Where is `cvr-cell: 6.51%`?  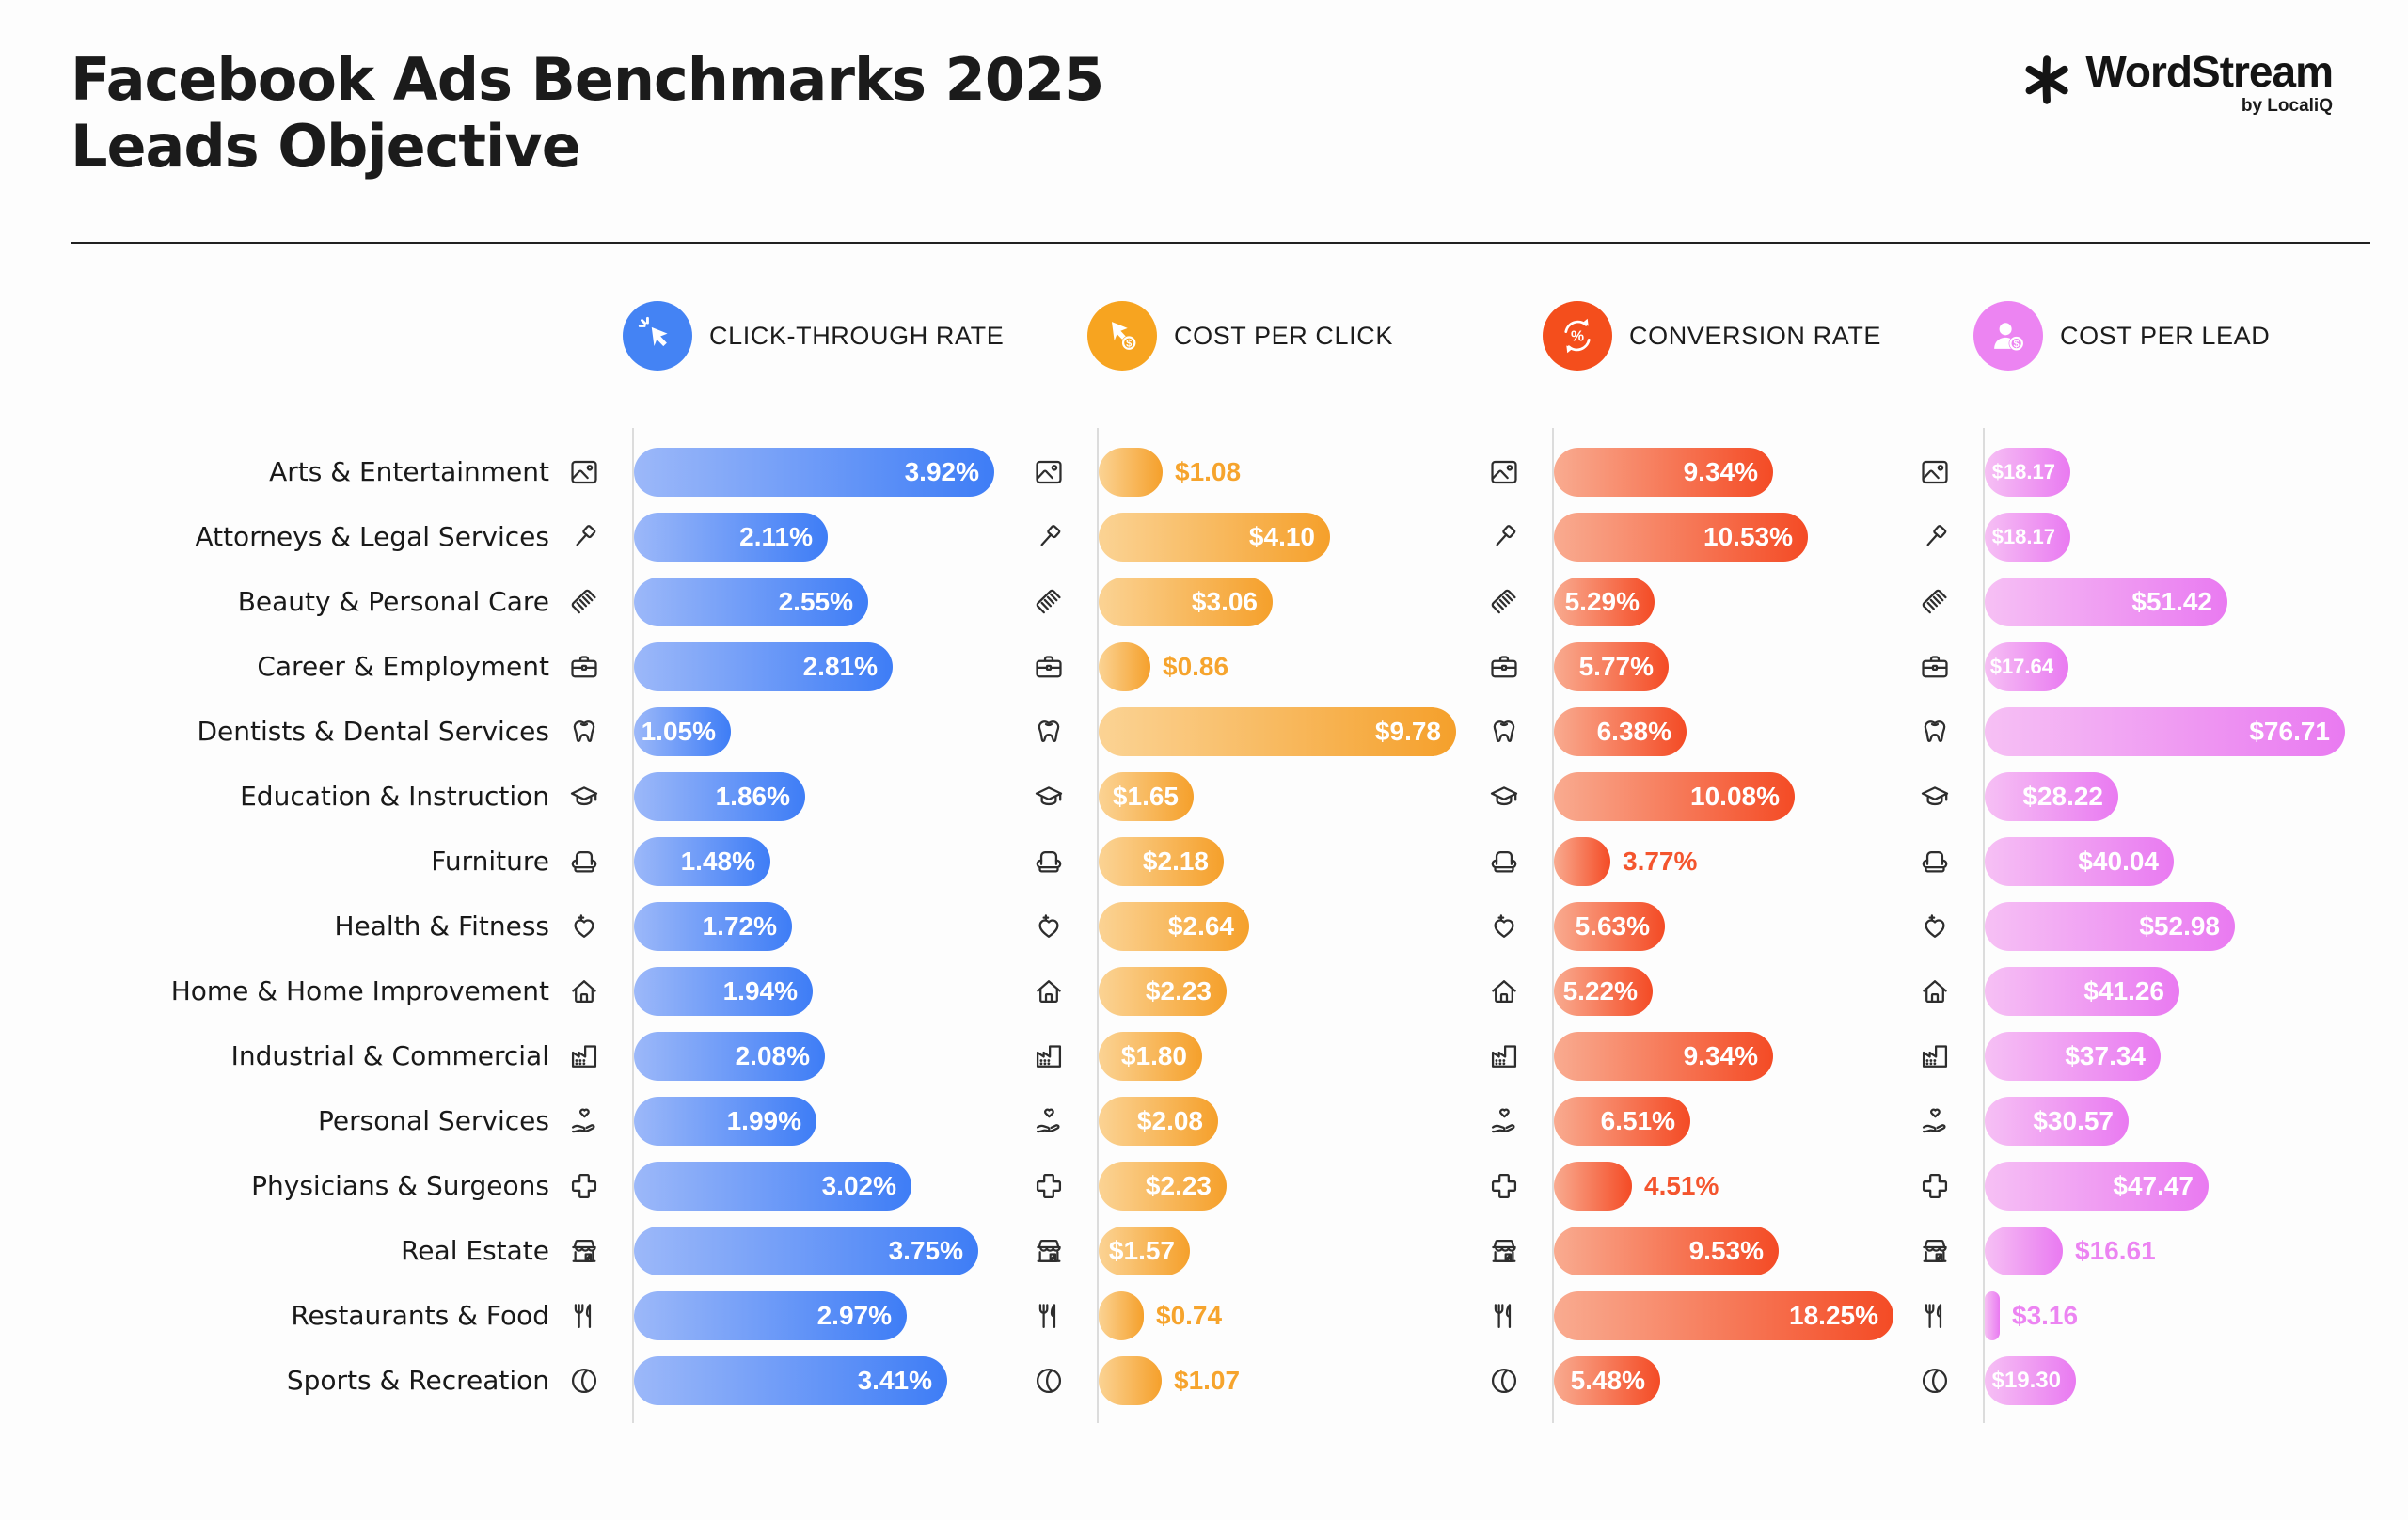
cvr-cell: 6.51% is located at coordinates (1702, 1120).